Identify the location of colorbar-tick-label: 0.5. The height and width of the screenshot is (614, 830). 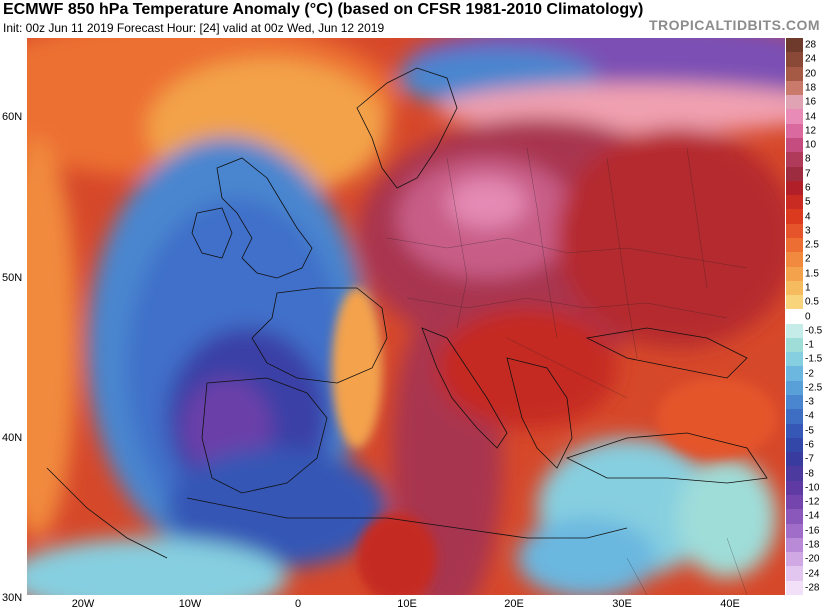
(812, 302).